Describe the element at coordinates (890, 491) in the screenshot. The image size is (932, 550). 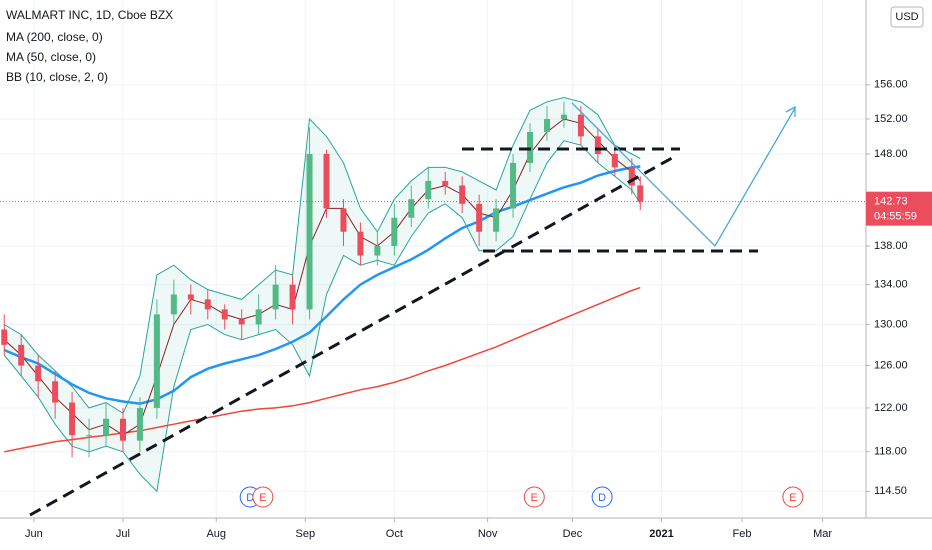
I see `y-tick-label: 114.50` at that location.